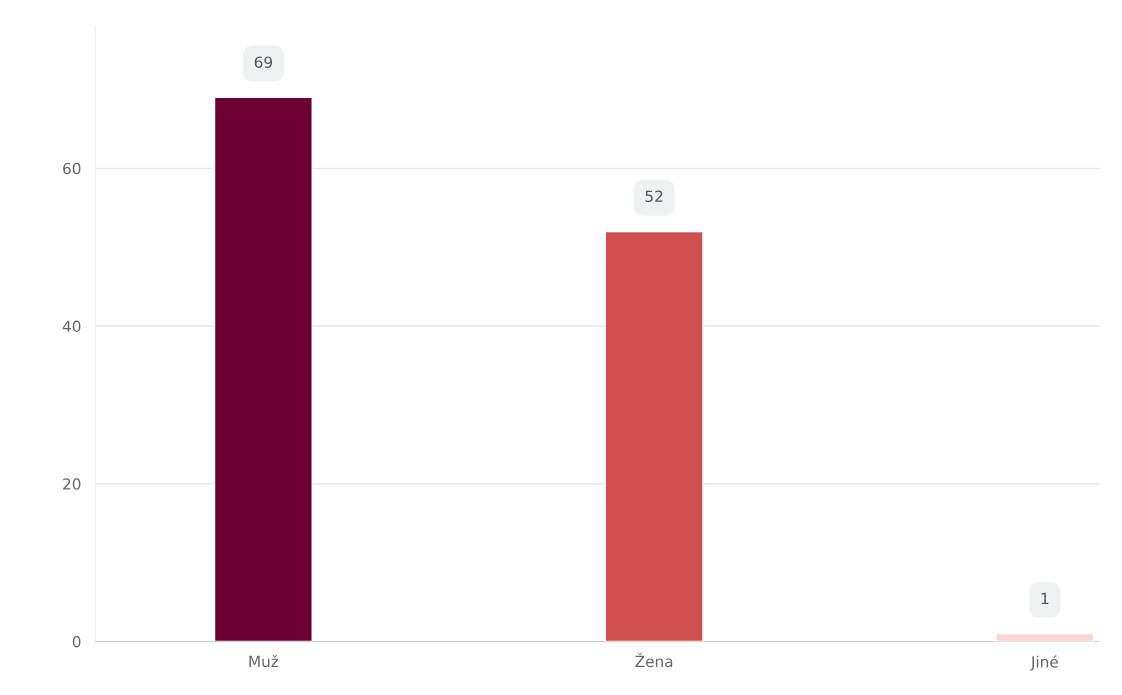  What do you see at coordinates (263, 62) in the screenshot?
I see `data-label: 69` at bounding box center [263, 62].